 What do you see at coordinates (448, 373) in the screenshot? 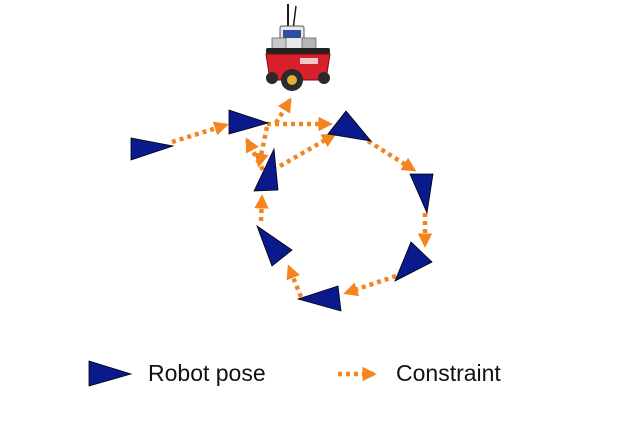
I see `legend-constraint-label: Constraint` at bounding box center [448, 373].